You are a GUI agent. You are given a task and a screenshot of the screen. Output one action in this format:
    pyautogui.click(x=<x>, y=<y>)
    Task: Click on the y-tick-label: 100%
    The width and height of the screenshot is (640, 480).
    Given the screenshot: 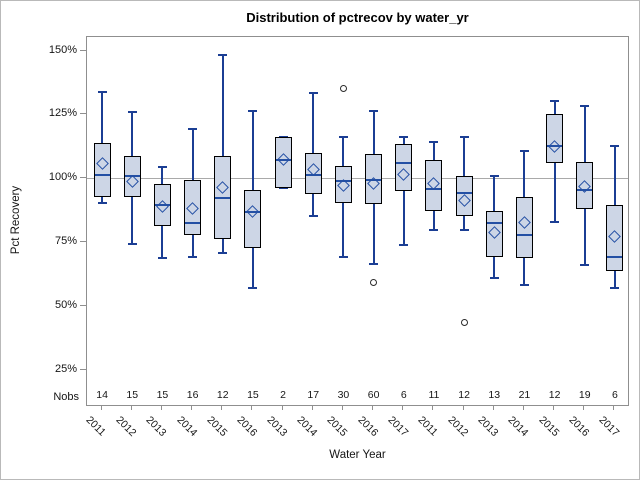 What is the action you would take?
    pyautogui.click(x=62, y=177)
    